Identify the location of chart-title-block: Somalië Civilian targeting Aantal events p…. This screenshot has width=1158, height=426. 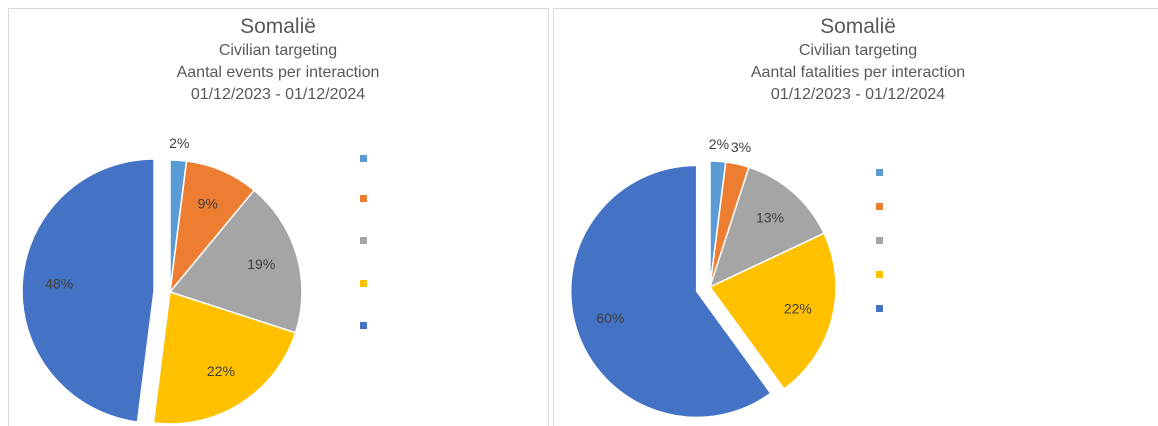
(278, 60).